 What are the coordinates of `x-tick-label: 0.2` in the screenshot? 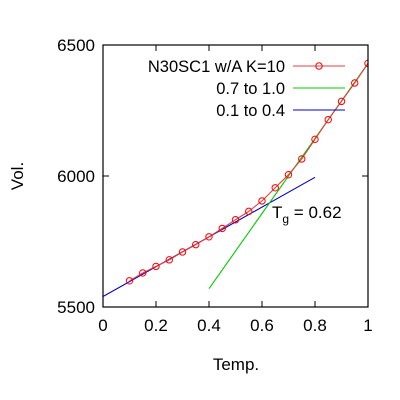 It's located at (156, 325).